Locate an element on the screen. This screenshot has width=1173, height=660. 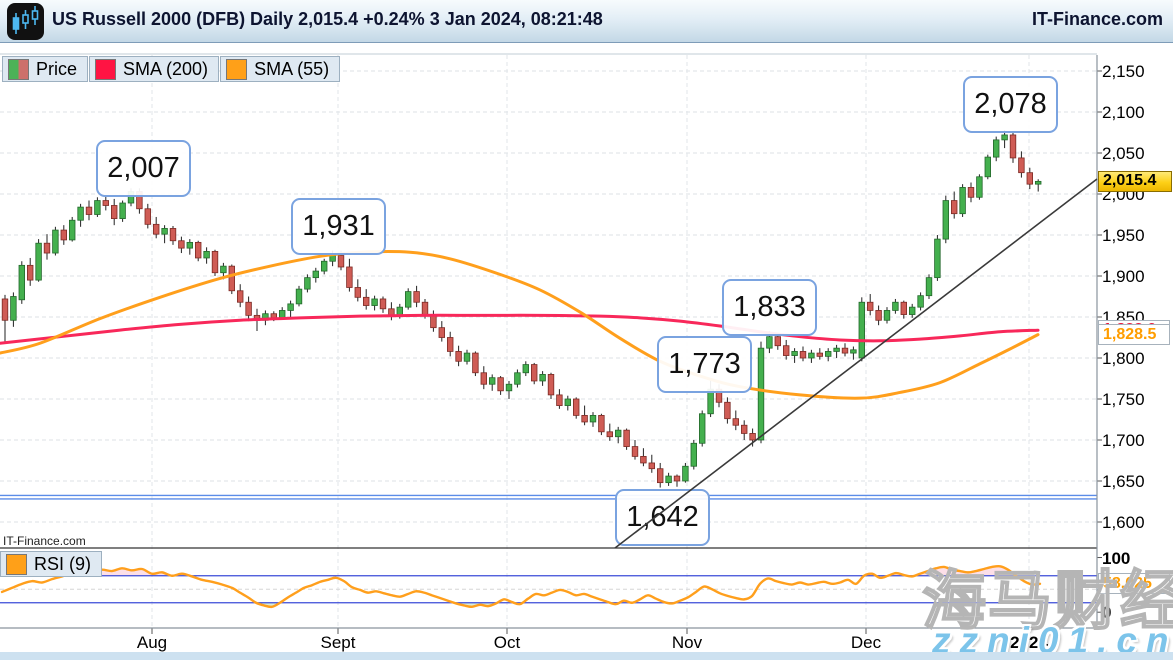
legend-sma55-toggle: SMA (55) is located at coordinates (280, 69).